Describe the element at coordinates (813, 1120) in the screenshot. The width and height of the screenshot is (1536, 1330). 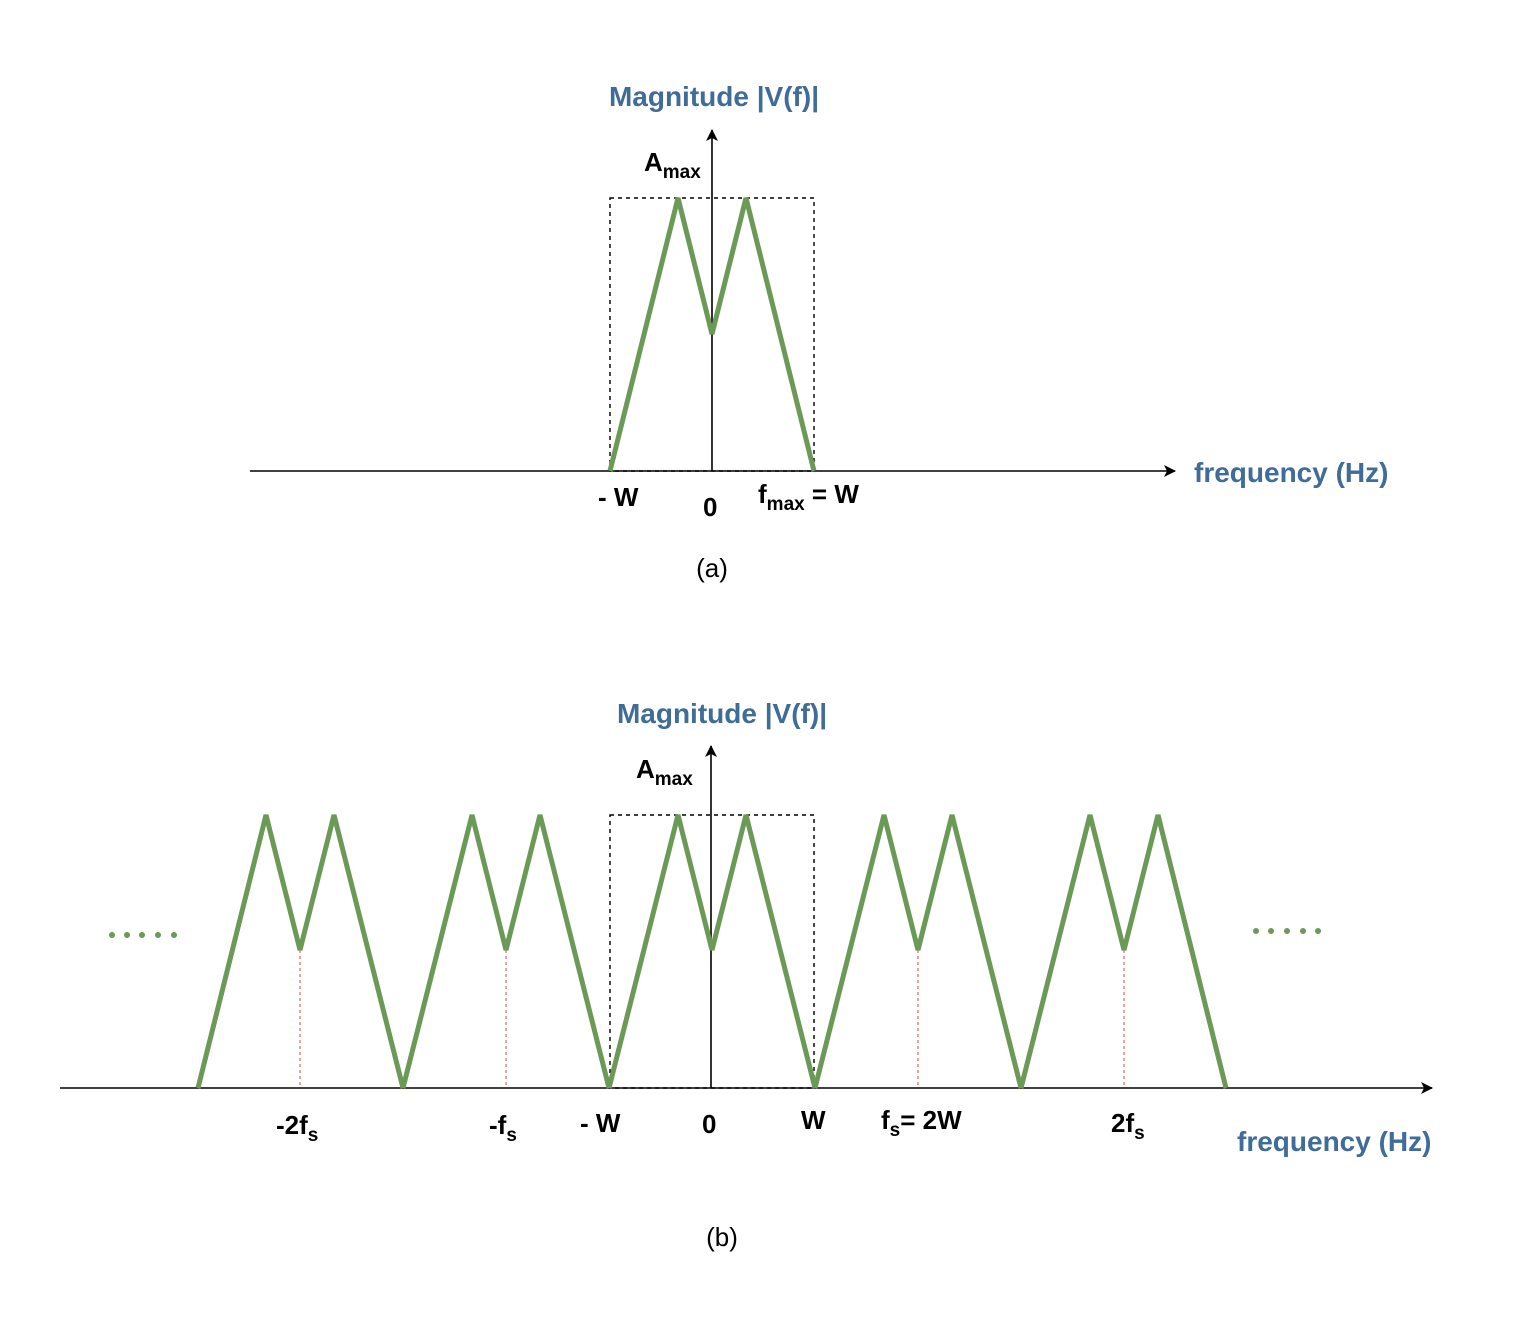
I see `panel-b-w-label: W` at that location.